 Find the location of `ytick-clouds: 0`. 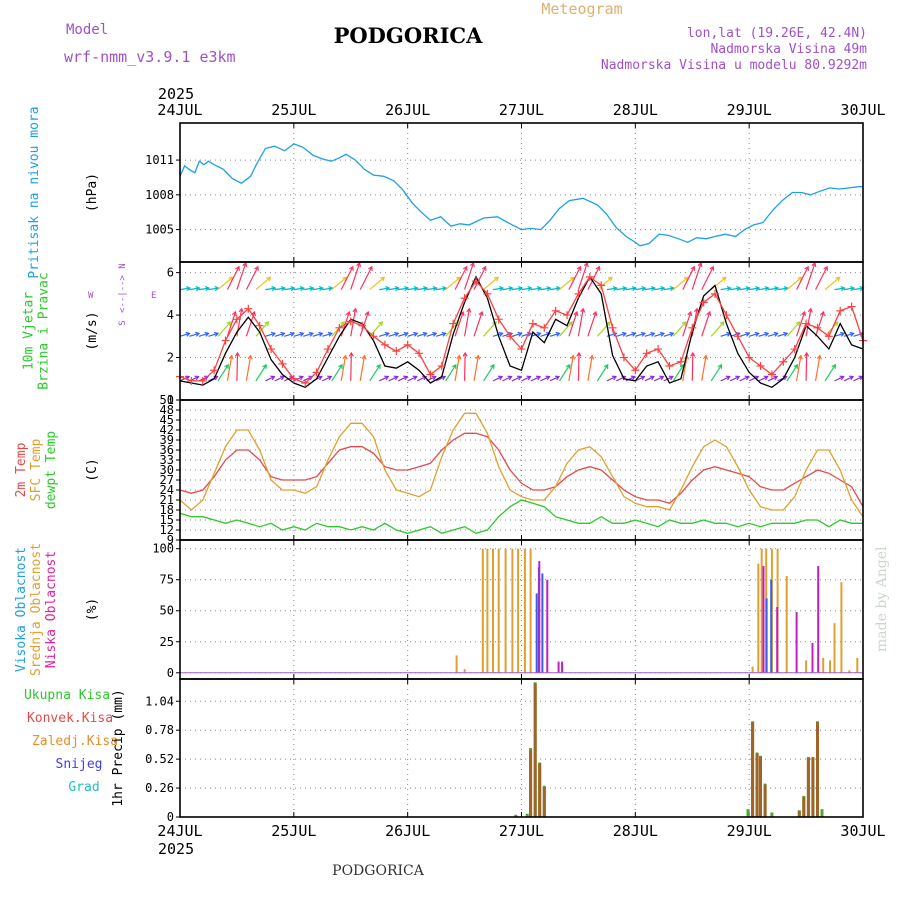

ytick-clouds: 0 is located at coordinates (170, 673).